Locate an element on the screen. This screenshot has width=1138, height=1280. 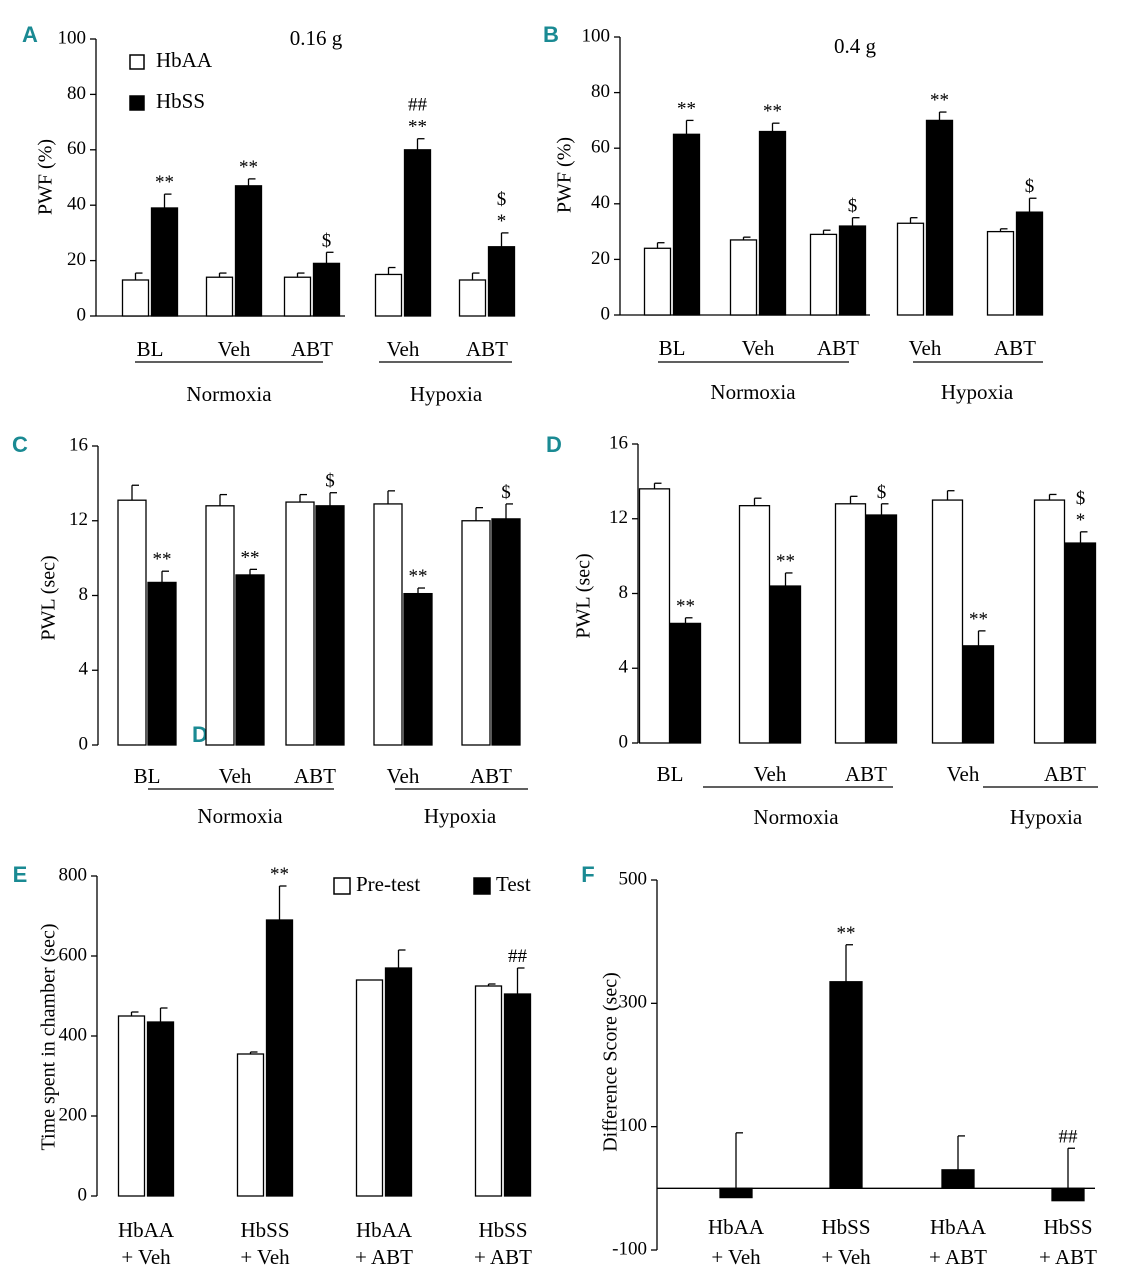
panel-a-category-label-4: ABT is located at coordinates (487, 349).